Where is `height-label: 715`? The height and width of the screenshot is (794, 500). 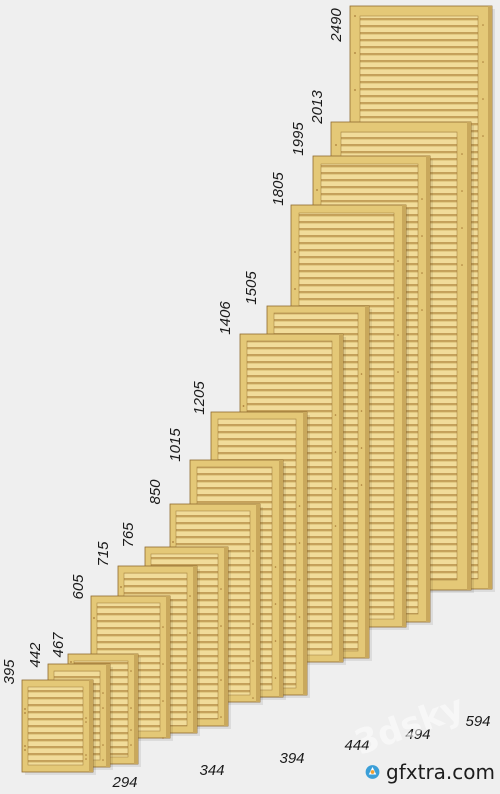 height-label: 715 is located at coordinates (103, 554).